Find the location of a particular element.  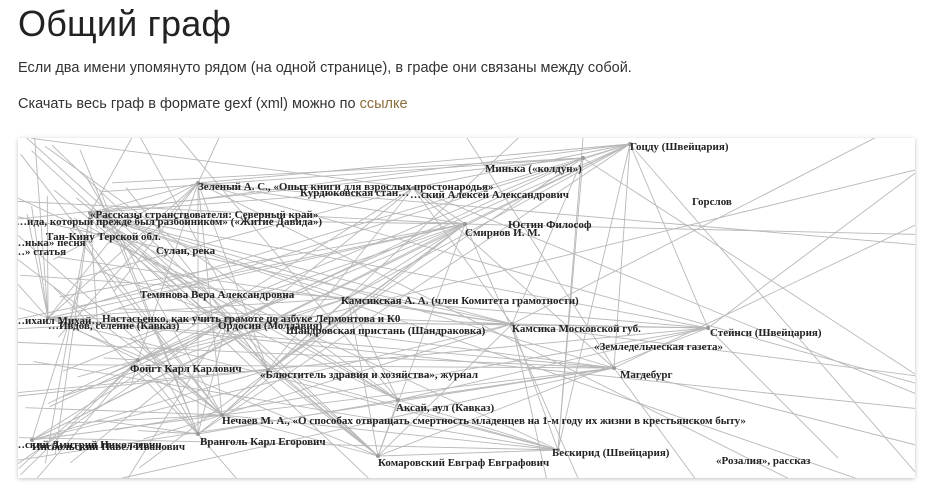

graph-node-label: Юстин Философ is located at coordinates (550, 225).